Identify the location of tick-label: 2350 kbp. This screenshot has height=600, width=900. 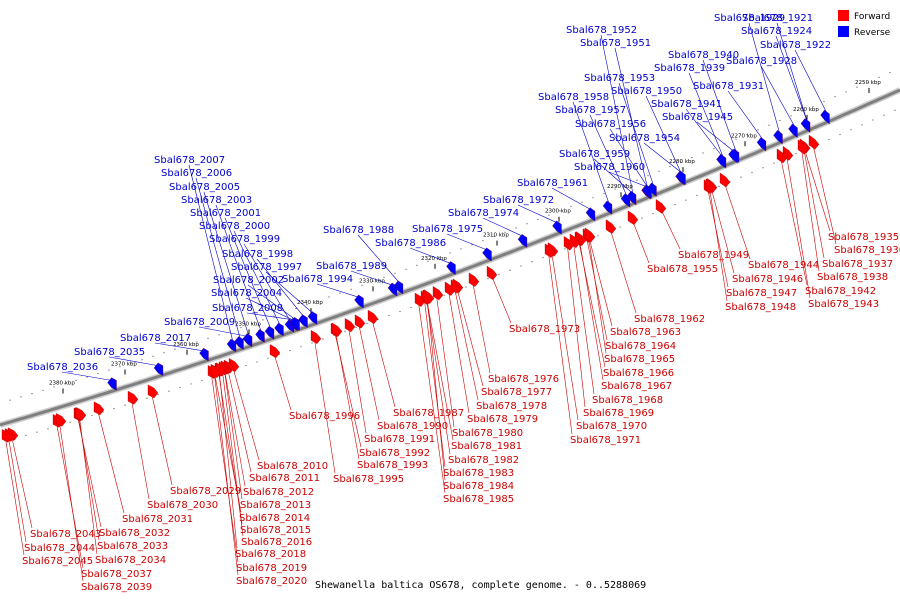
(248, 324).